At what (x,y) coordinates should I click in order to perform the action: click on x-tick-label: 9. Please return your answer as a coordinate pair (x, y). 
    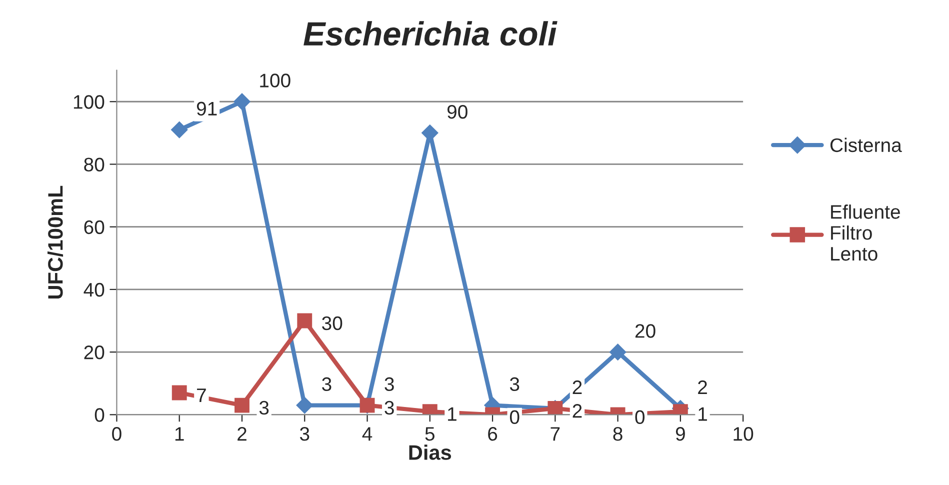
    Looking at the image, I should click on (680, 433).